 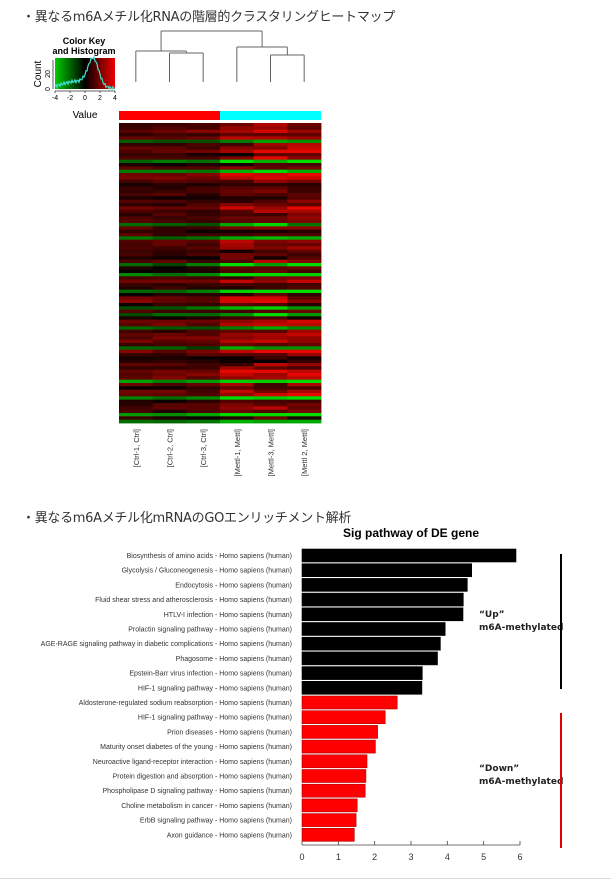 What do you see at coordinates (48, 89) in the screenshot?
I see `color-key-y-tick-label: 0` at bounding box center [48, 89].